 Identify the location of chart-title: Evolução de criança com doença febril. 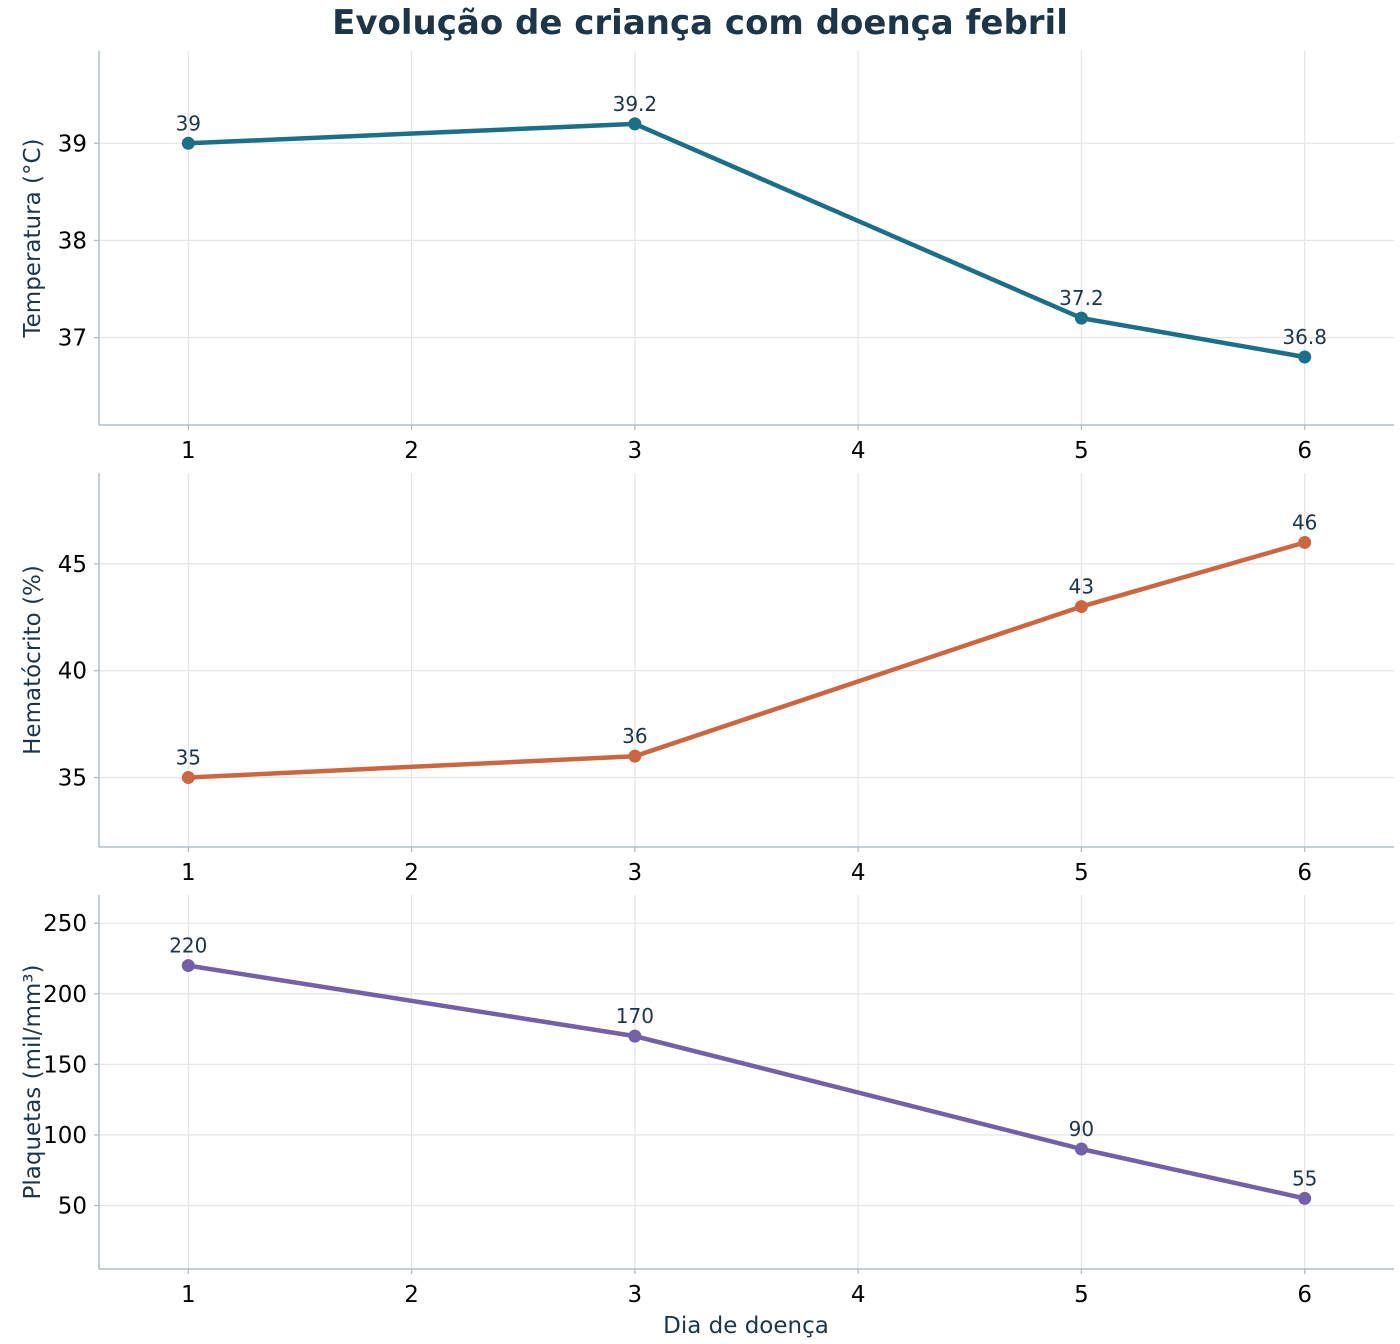
(700, 23).